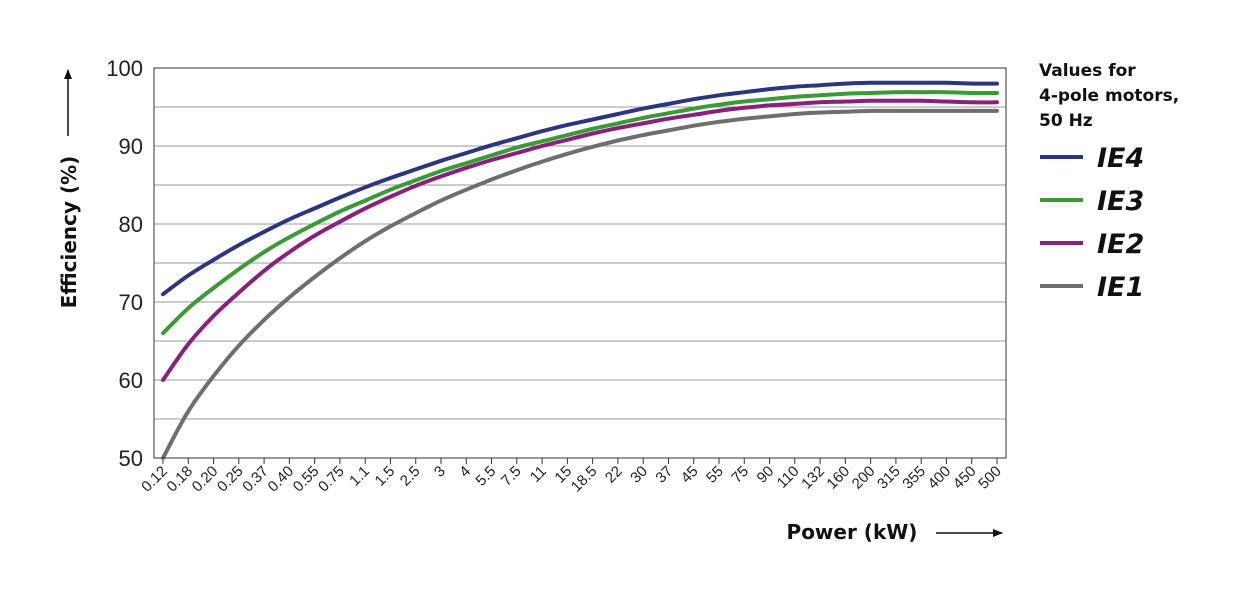 The width and height of the screenshot is (1240, 591). Describe the element at coordinates (131, 458) in the screenshot. I see `y-tick-label: 50` at that location.